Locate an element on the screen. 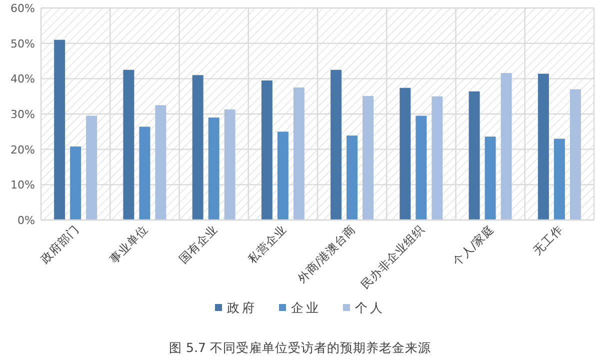 This screenshot has height=358, width=600. y-tick-label: 40% is located at coordinates (22, 79).